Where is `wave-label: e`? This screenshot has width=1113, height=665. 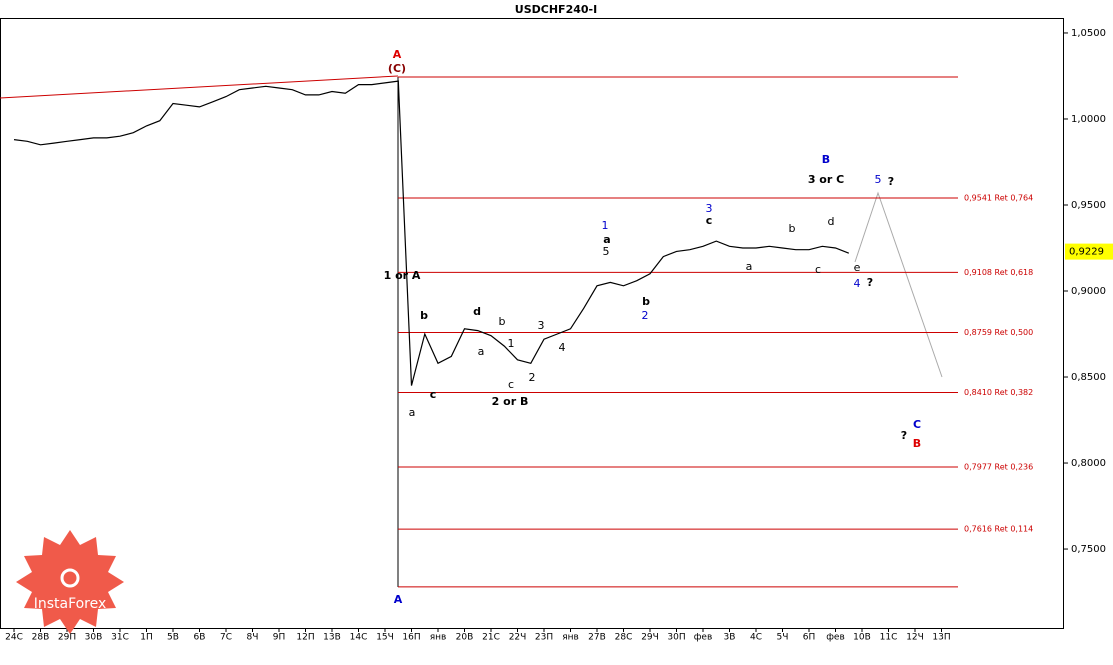
wave-label: e is located at coordinates (857, 267).